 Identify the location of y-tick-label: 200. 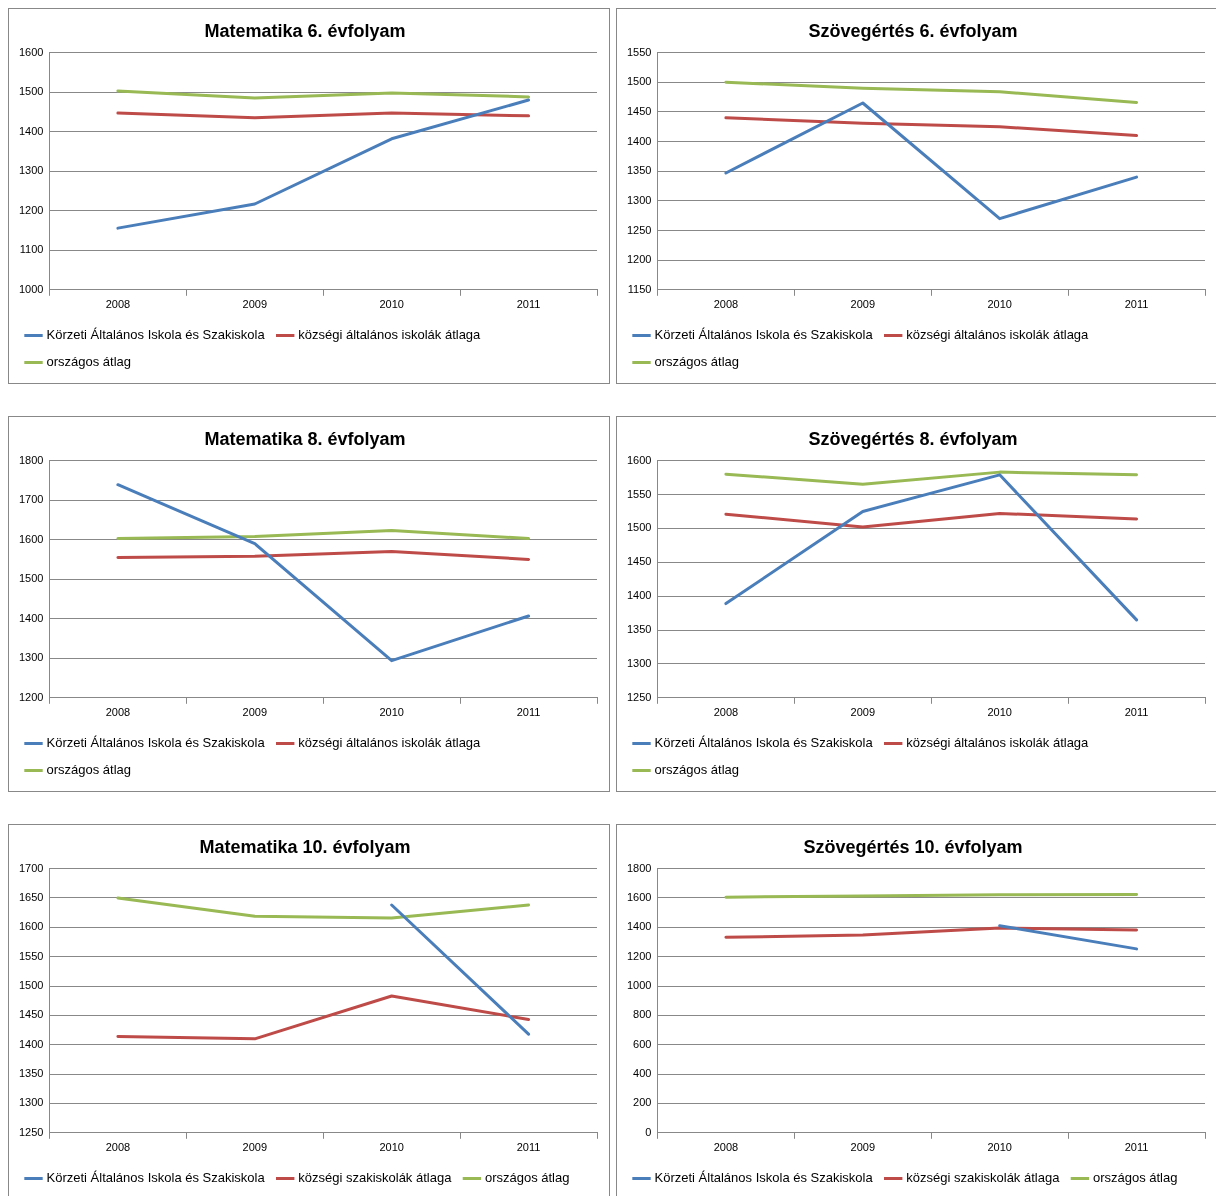
(642, 1102).